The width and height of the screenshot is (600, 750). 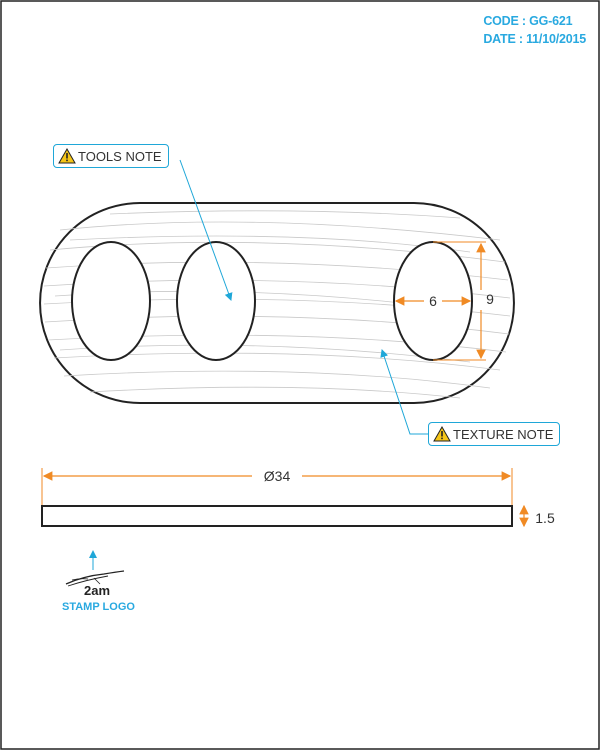 I want to click on title-block: CODE : GG-621 DATE : 11/10/2015, so click(x=534, y=30).